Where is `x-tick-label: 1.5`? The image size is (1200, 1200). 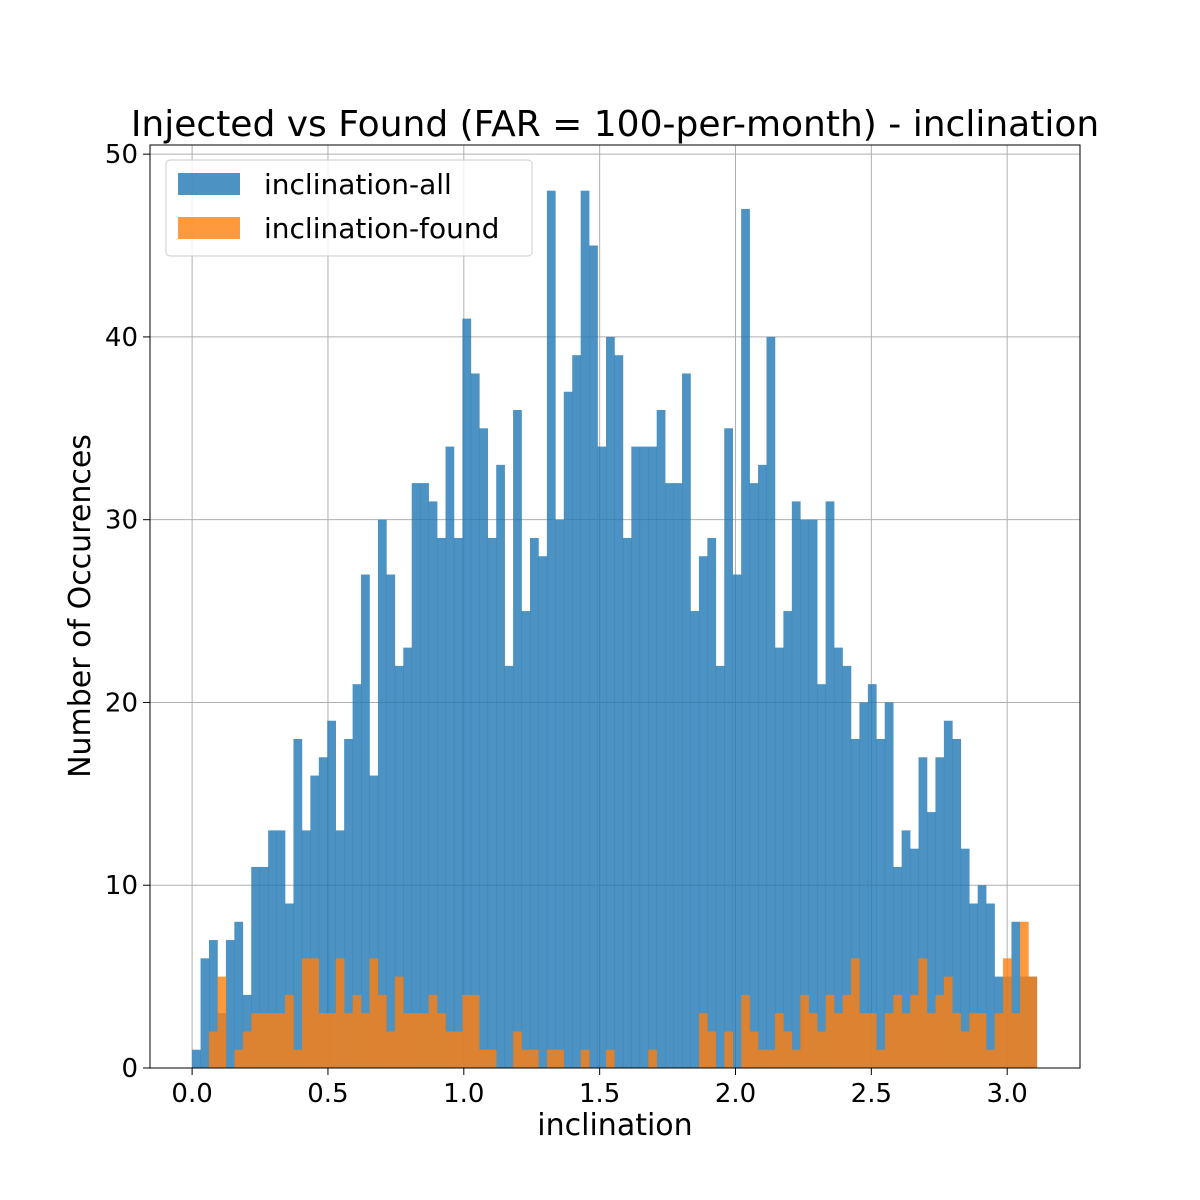 x-tick-label: 1.5 is located at coordinates (599, 1094).